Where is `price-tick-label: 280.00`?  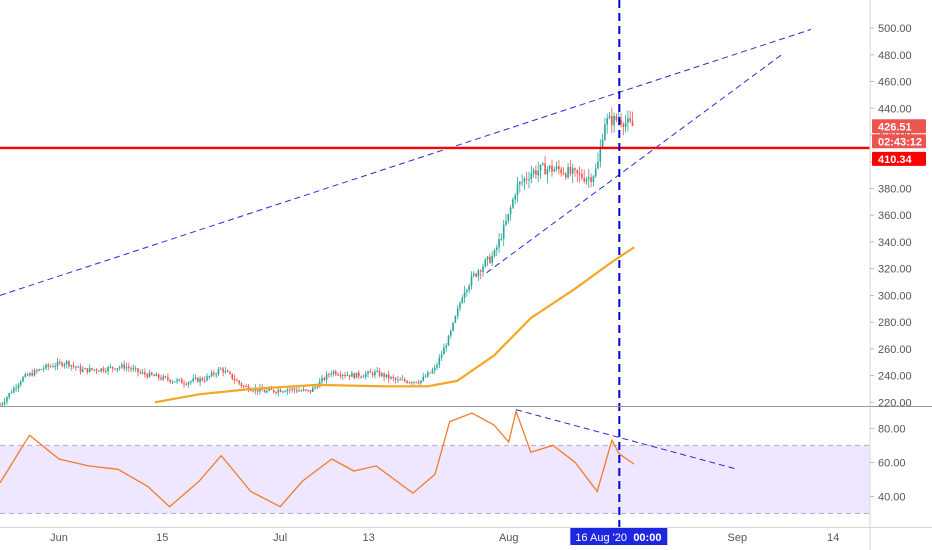 price-tick-label: 280.00 is located at coordinates (895, 323).